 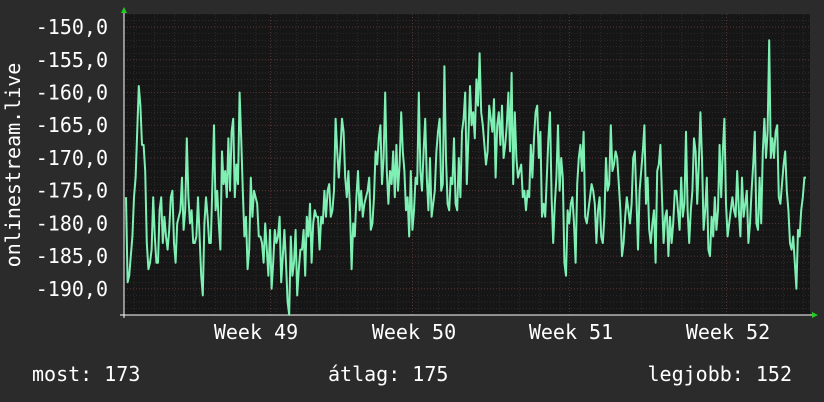 I want to click on y-axis-label: onlinestream.live, so click(x=13, y=165).